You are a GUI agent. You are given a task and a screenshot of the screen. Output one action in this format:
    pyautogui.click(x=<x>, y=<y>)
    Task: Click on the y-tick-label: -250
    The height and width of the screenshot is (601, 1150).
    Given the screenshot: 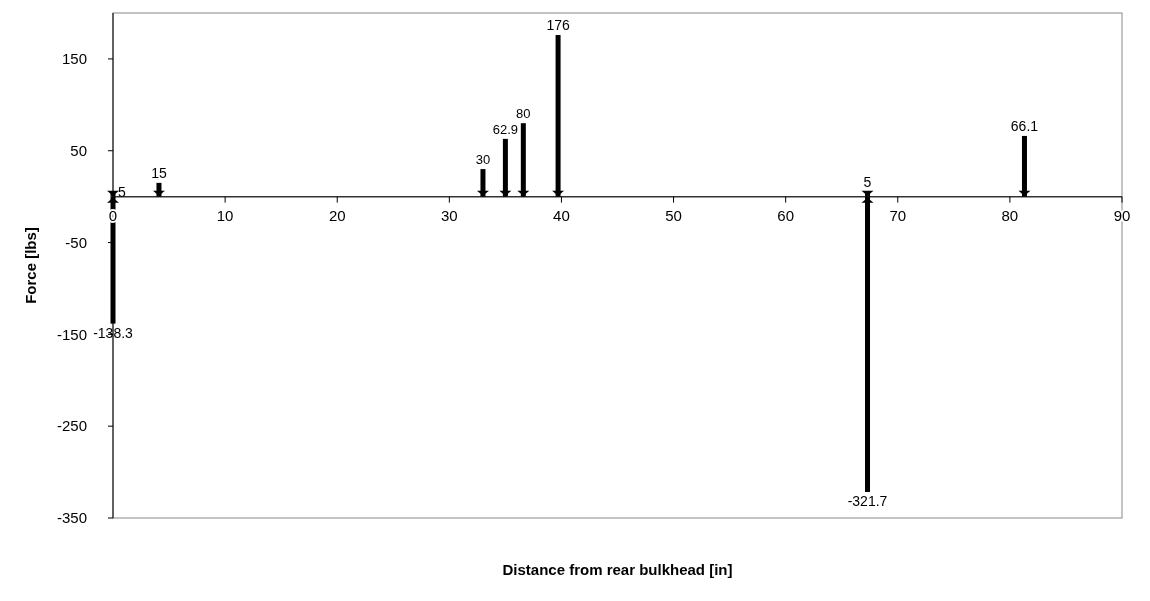 What is the action you would take?
    pyautogui.click(x=71, y=426)
    